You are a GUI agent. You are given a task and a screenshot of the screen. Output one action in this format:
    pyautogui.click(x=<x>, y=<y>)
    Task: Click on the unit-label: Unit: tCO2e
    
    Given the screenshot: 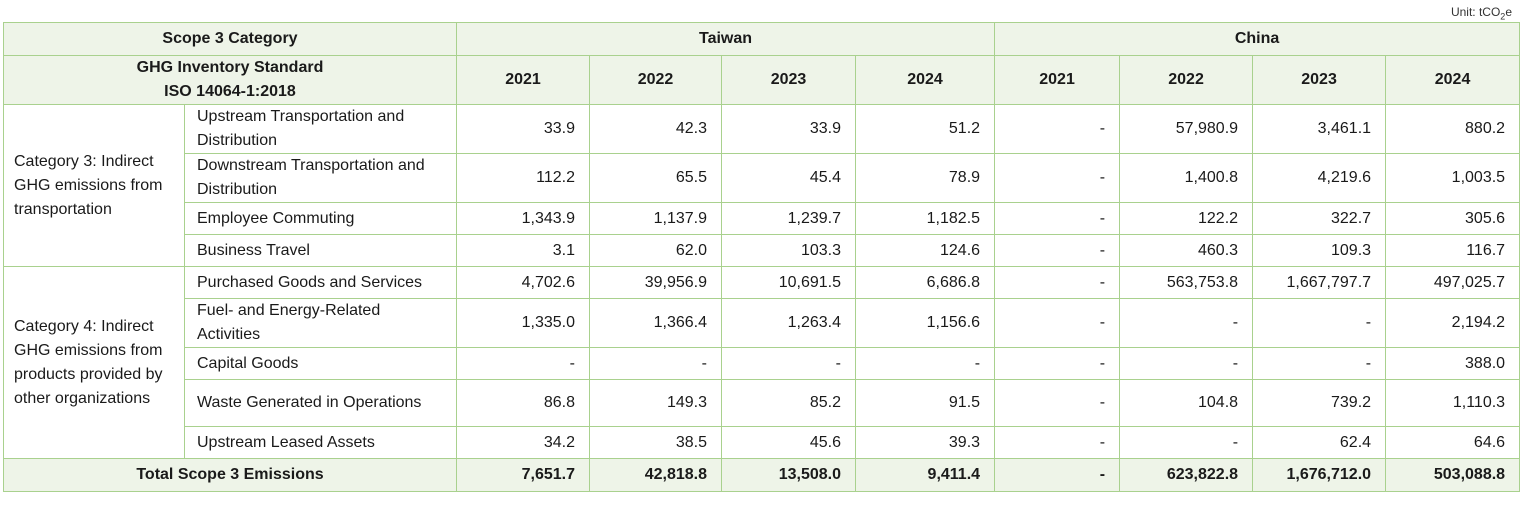 What is the action you would take?
    pyautogui.click(x=1481, y=13)
    